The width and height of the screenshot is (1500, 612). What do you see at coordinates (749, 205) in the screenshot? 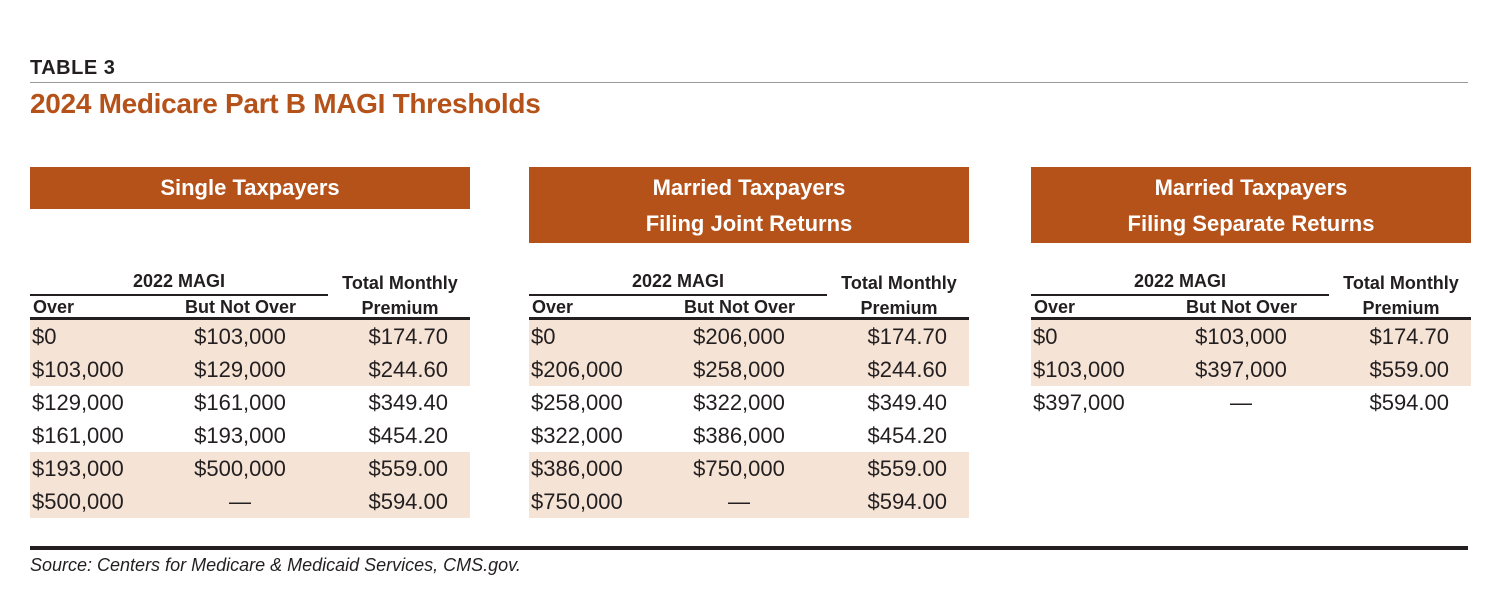
I see `panel-heading: Married Taxpayers Filing Joint Returns` at bounding box center [749, 205].